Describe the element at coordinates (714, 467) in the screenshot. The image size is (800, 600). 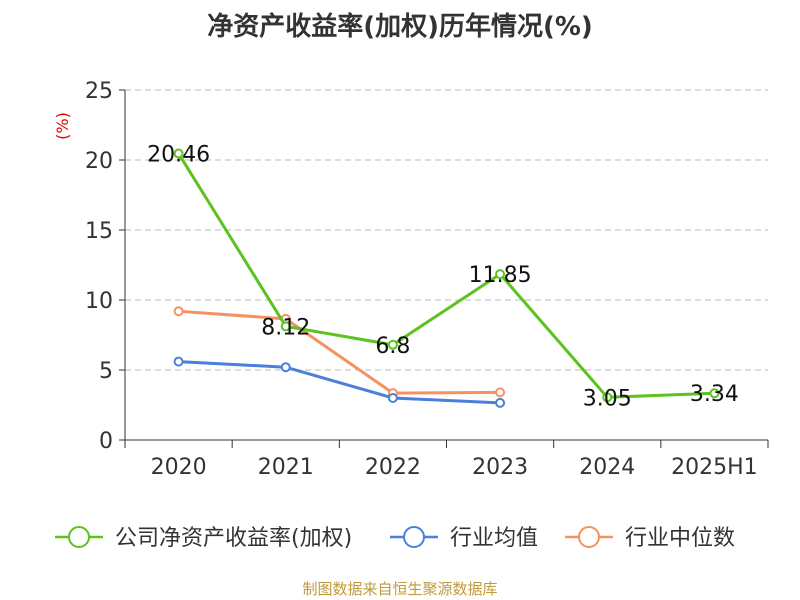
I see `x-tick-label: 2025H1` at that location.